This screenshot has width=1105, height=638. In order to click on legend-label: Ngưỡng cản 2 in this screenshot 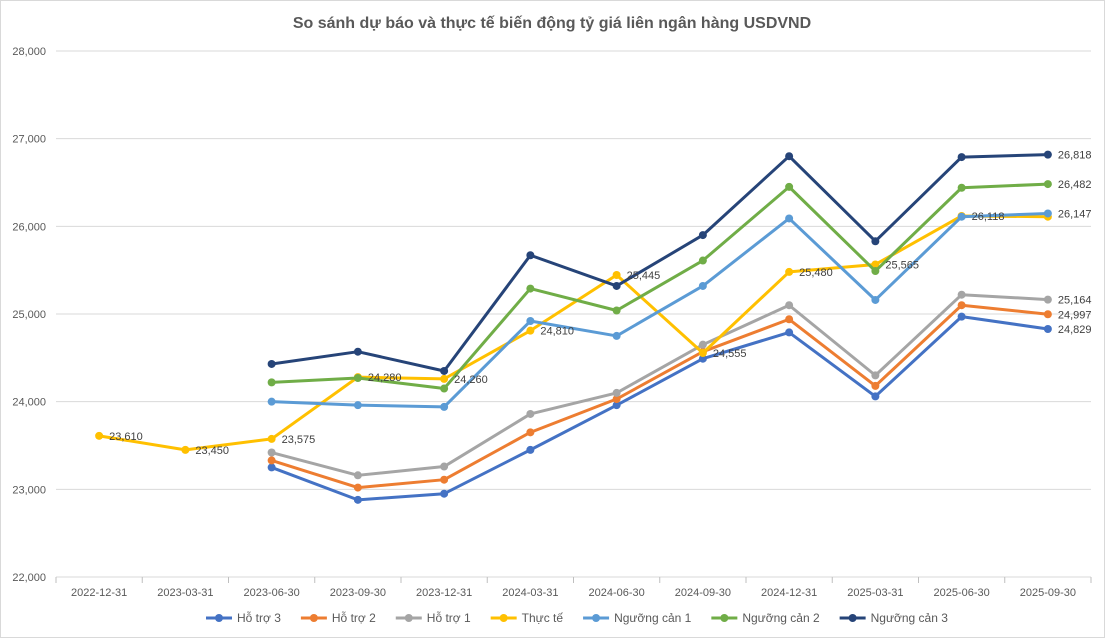, I will do `click(781, 618)`.